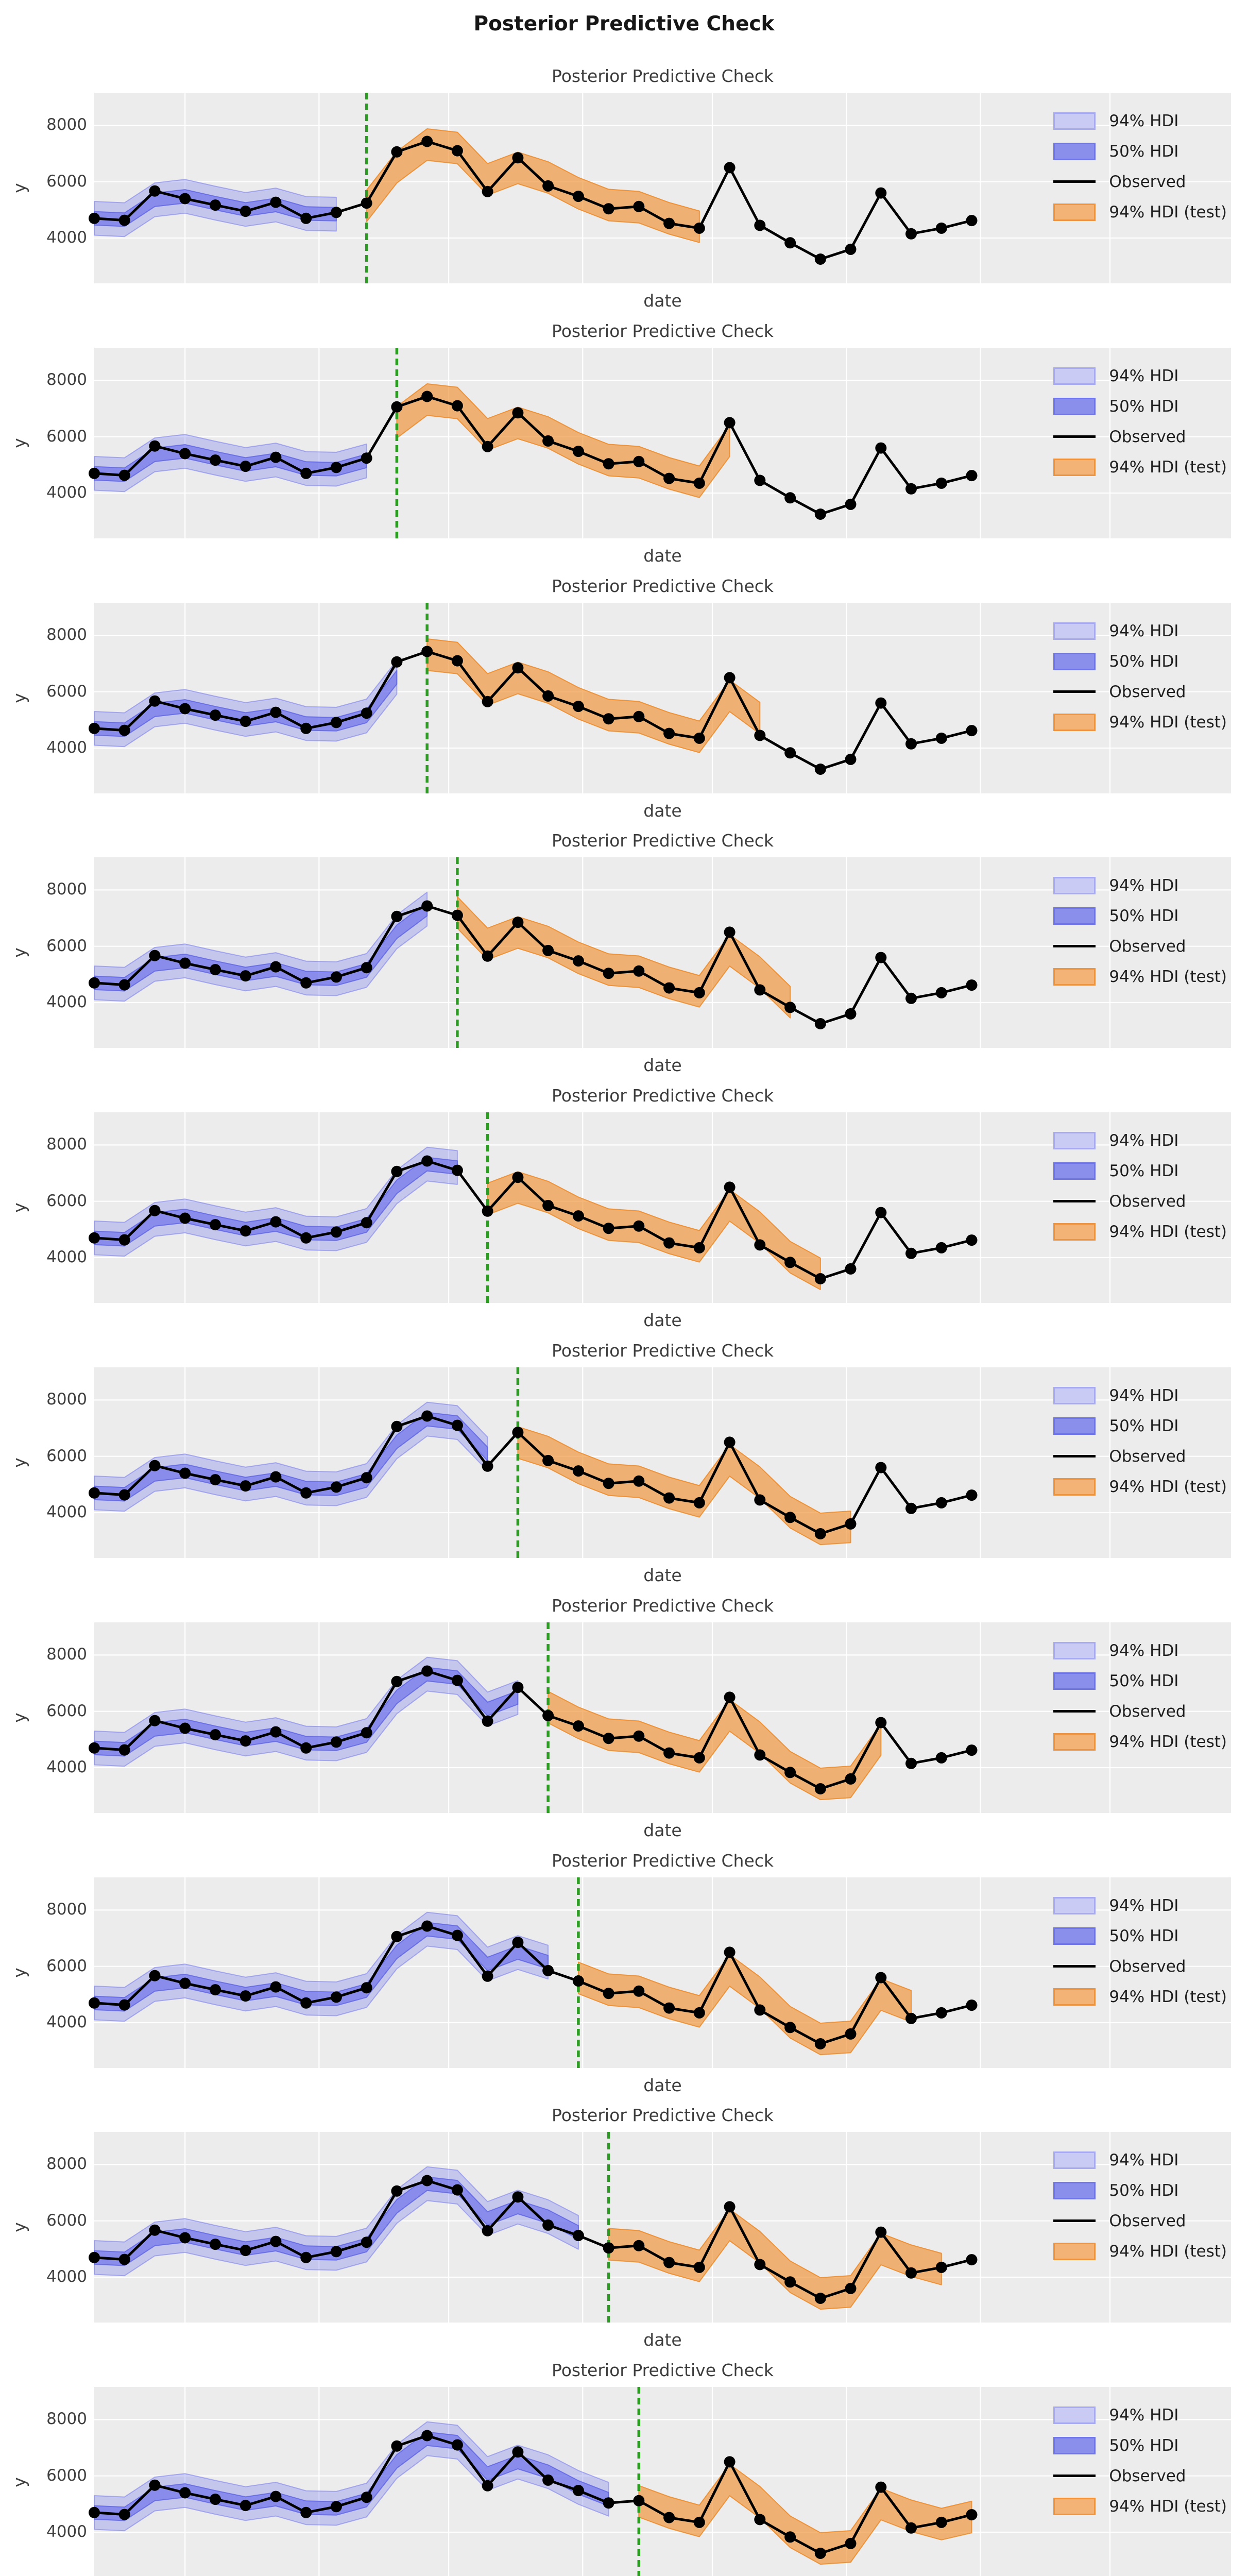 This screenshot has height=2576, width=1248. Describe the element at coordinates (1074, 436) in the screenshot. I see `observed-line-swatch` at that location.